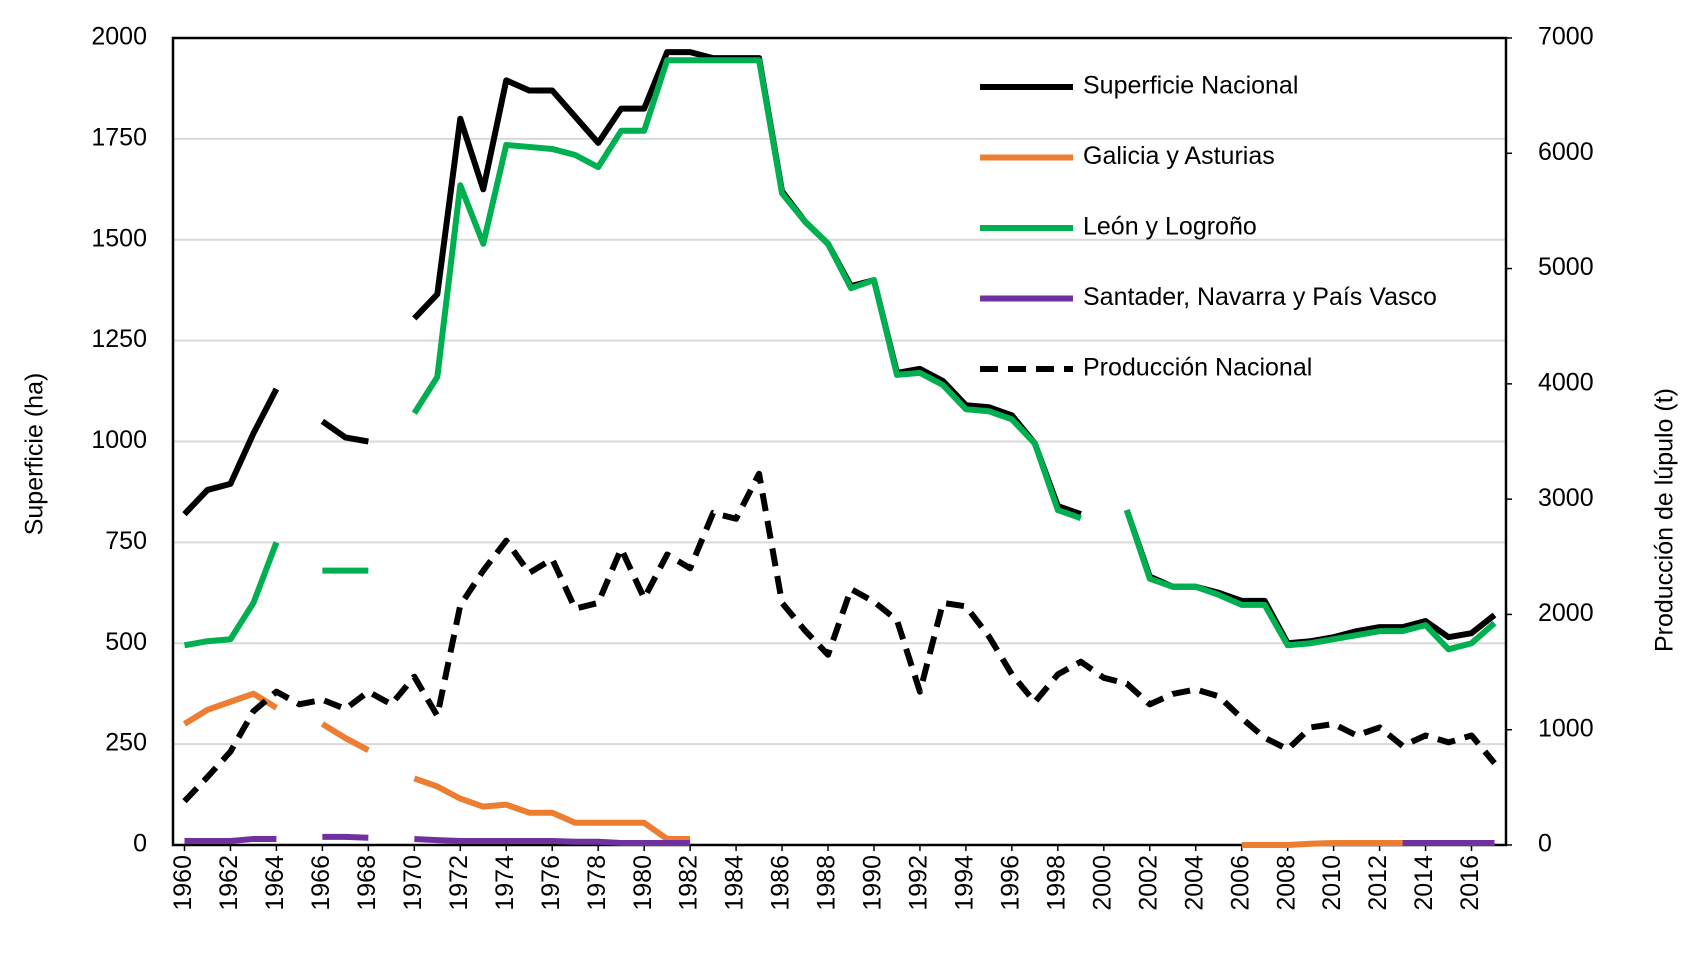 The height and width of the screenshot is (955, 1700). Describe the element at coordinates (1332, 883) in the screenshot. I see `x-tick-label: 2010` at that location.